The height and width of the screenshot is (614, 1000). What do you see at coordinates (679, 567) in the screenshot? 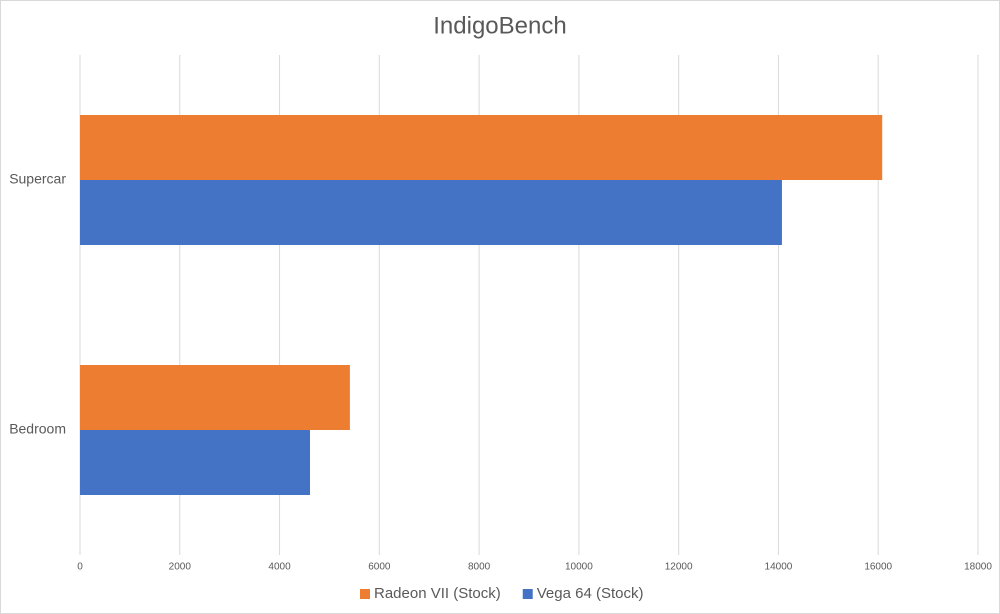
I see `x-tick-label: 12000` at bounding box center [679, 567].